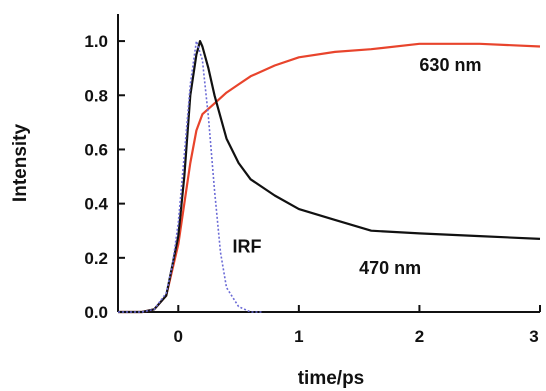 The height and width of the screenshot is (391, 546). I want to click on x-tick-label: 1, so click(298, 336).